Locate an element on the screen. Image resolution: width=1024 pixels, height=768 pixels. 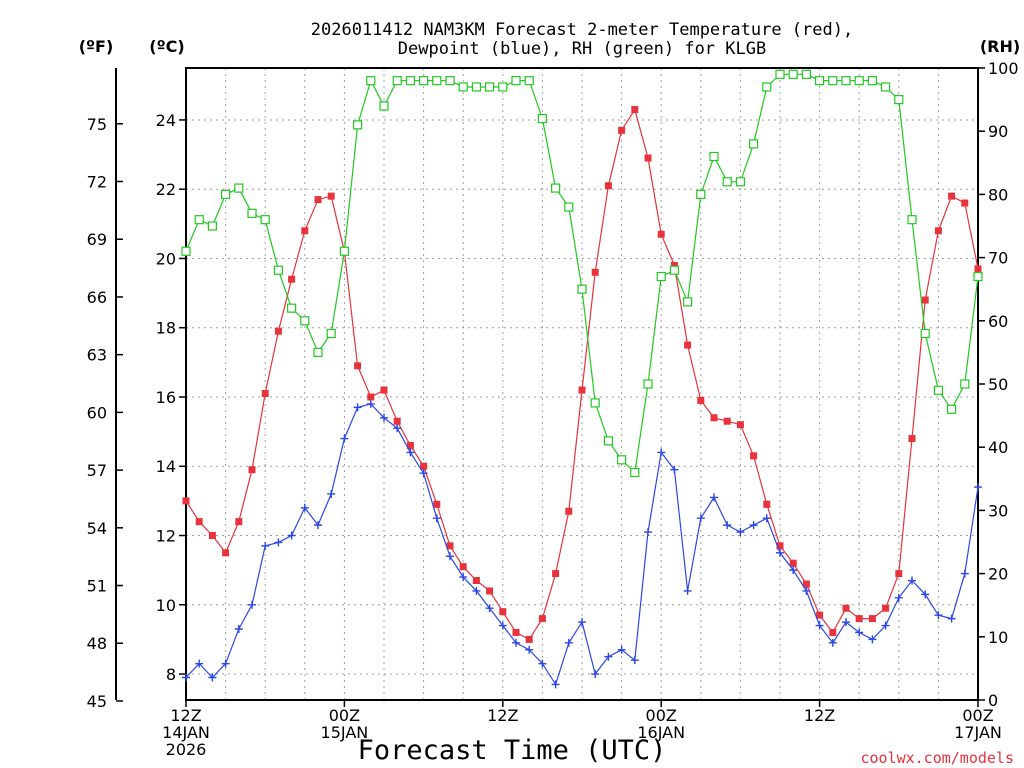
celsius-tick-label: 20 is located at coordinates (166, 258).